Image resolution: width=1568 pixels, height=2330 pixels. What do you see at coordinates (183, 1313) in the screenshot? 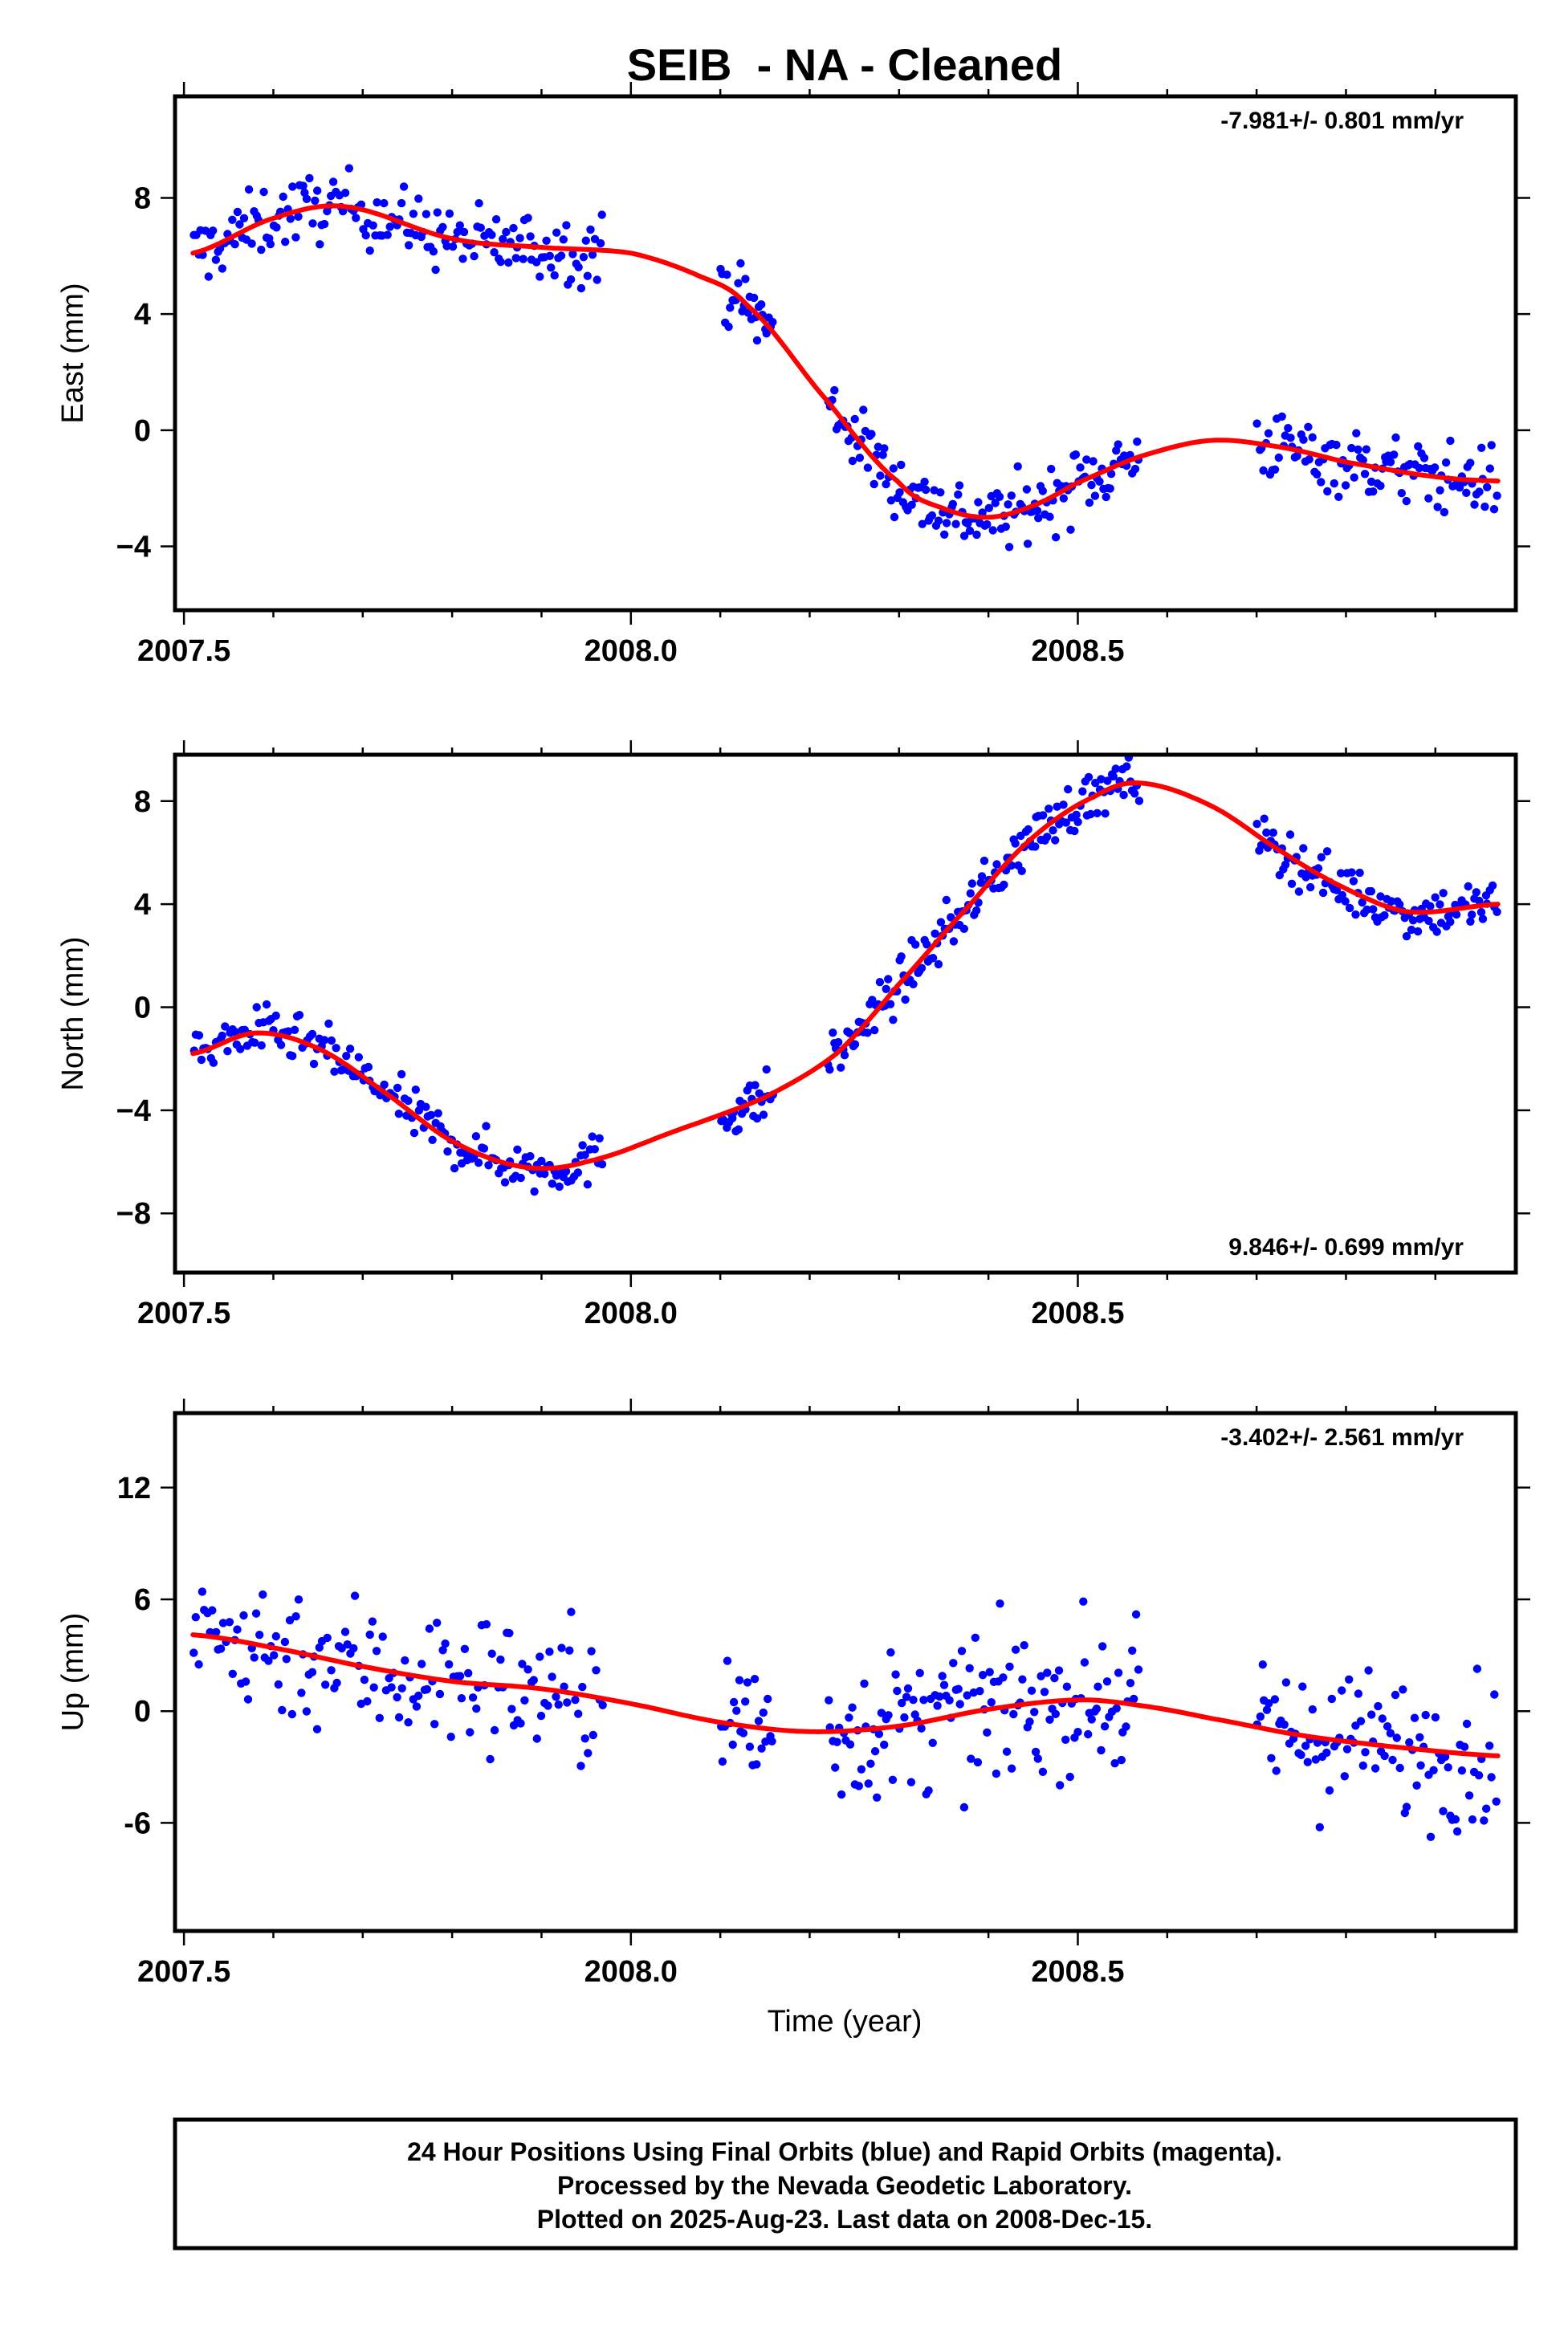
I see `x-tick-label: 2007.5` at bounding box center [183, 1313].